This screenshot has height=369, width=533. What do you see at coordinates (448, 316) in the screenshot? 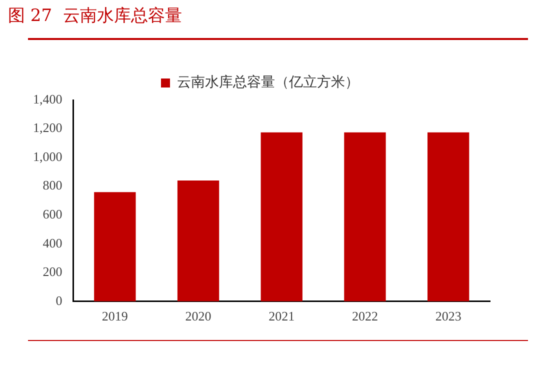
I see `x-tick-label: 2023` at bounding box center [448, 316].